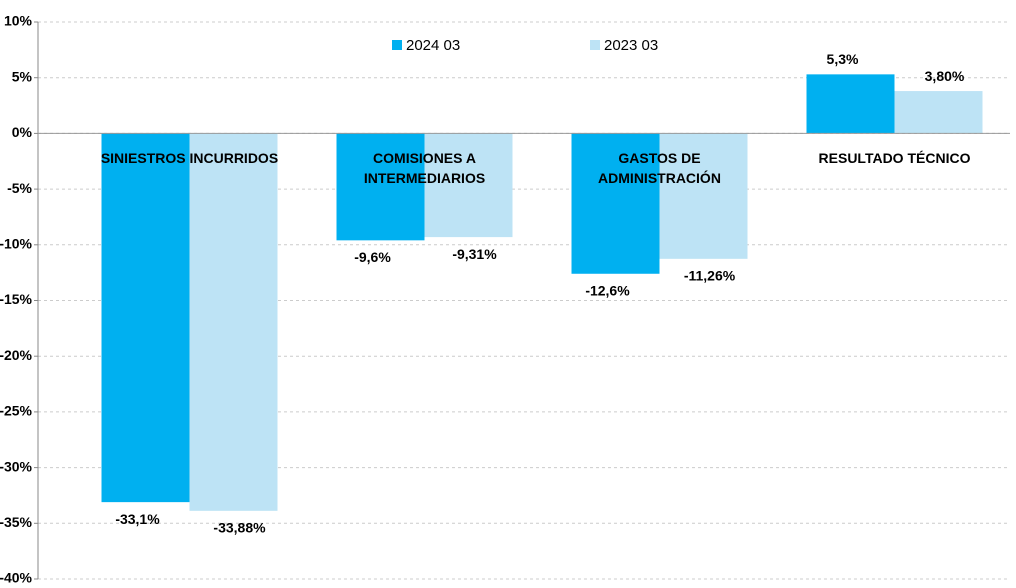 The image size is (1016, 588). What do you see at coordinates (843, 59) in the screenshot?
I see `value-label: 5,3%` at bounding box center [843, 59].